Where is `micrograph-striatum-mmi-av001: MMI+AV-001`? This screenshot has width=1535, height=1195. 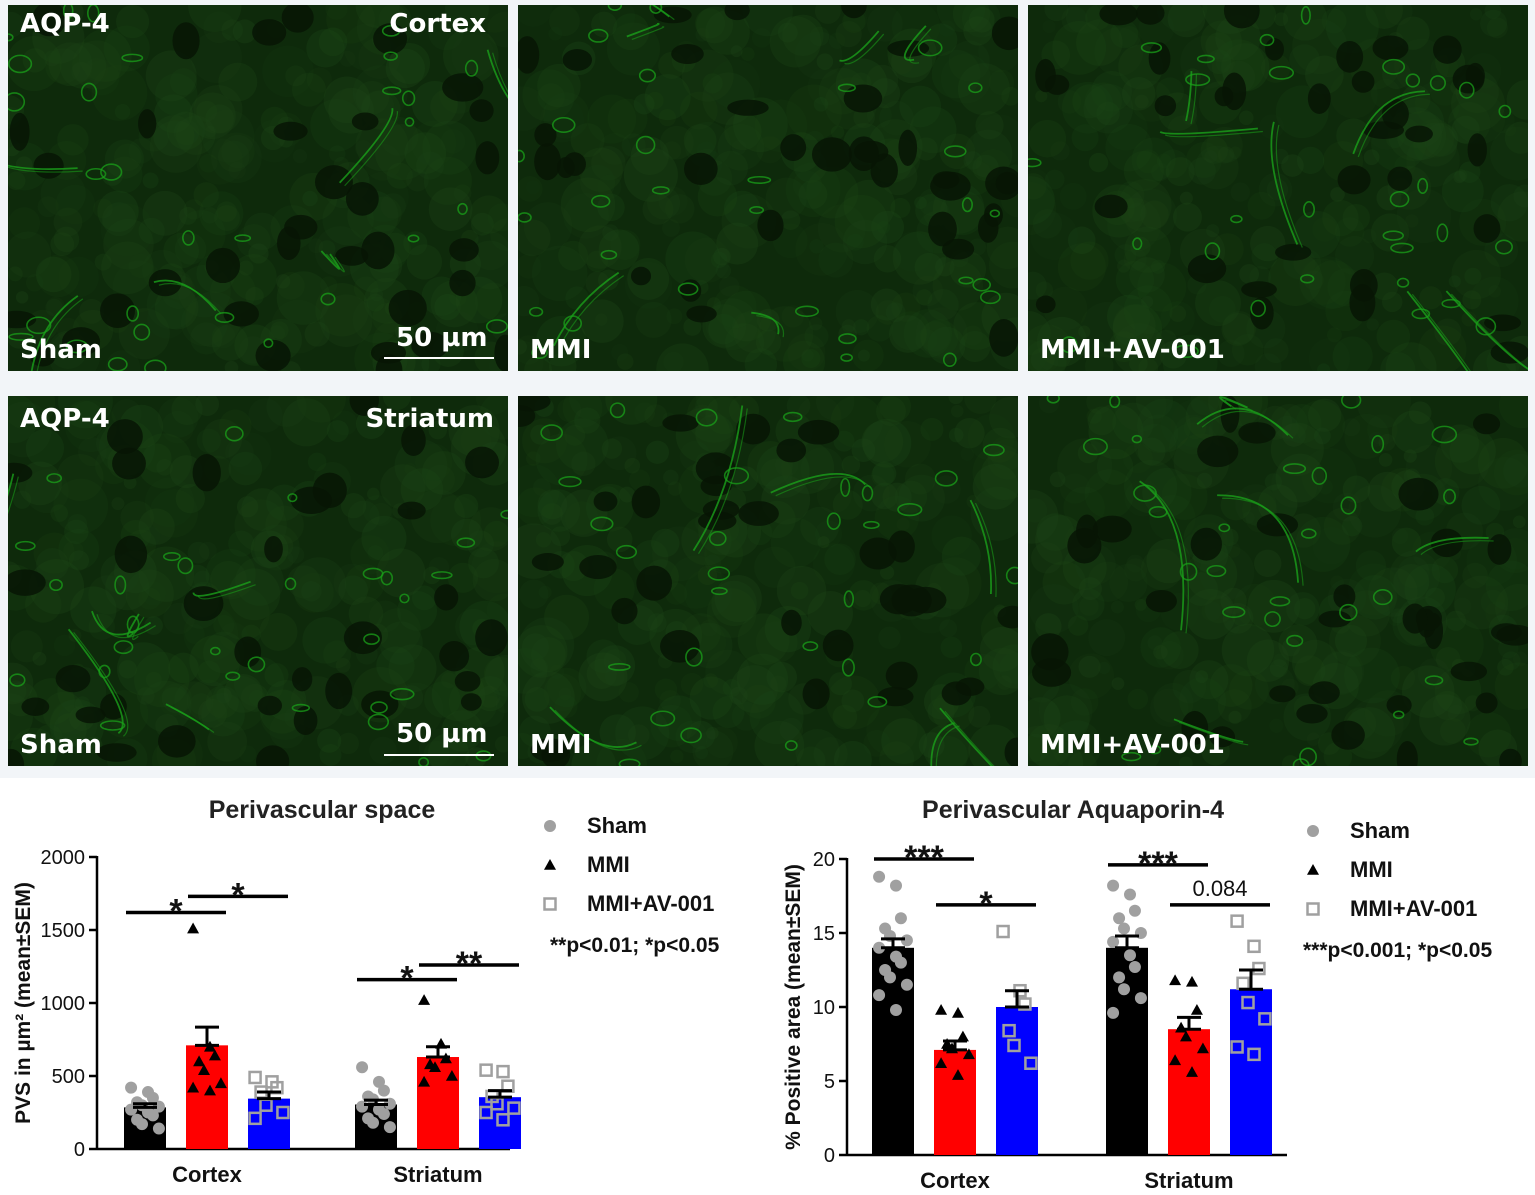 micrograph-striatum-mmi-av001: MMI+AV-001 is located at coordinates (1278, 581).